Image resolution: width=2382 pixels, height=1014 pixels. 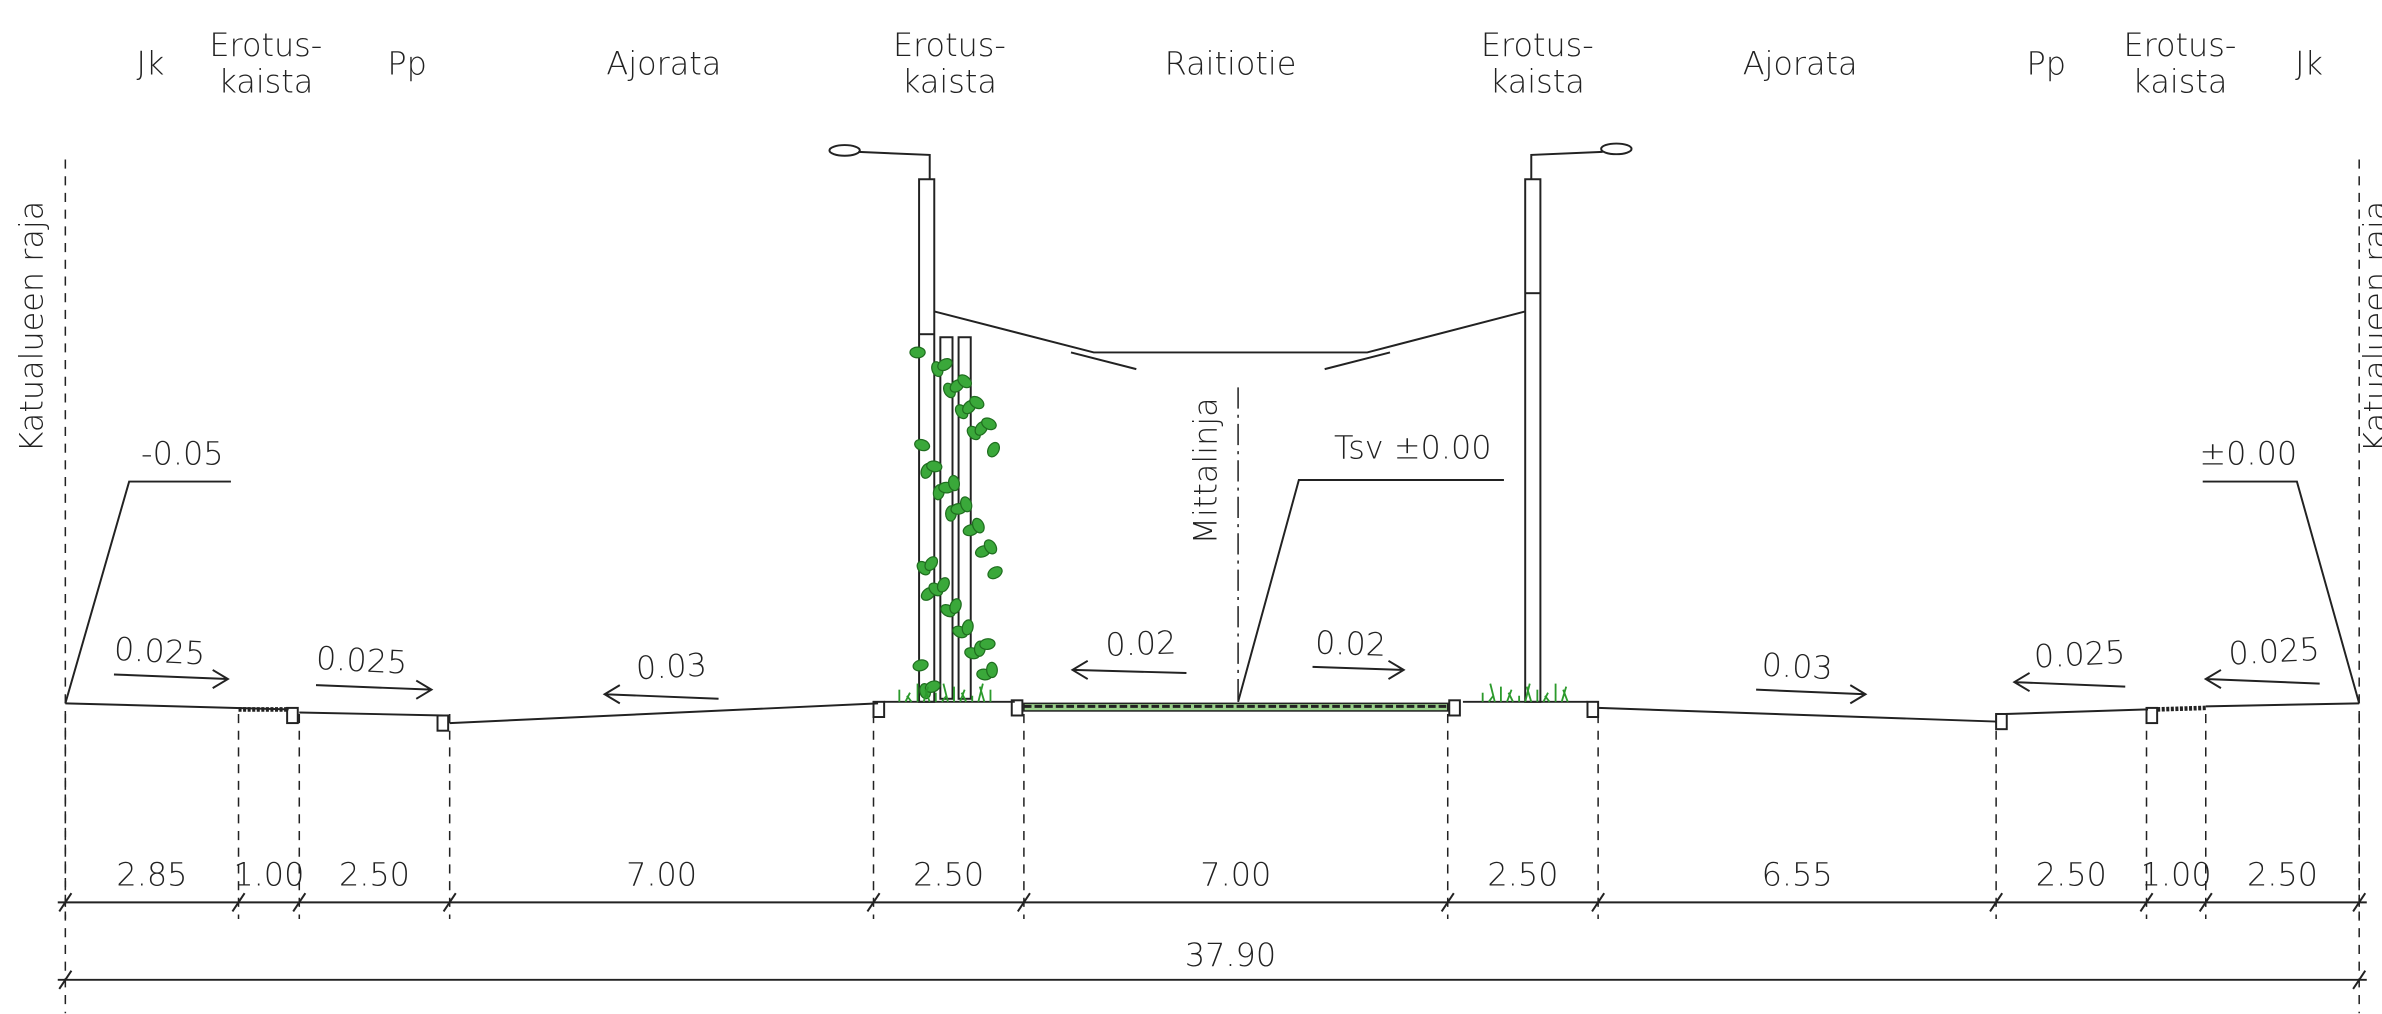 What do you see at coordinates (1231, 63) in the screenshot?
I see `zone-label: Raitiotie` at bounding box center [1231, 63].